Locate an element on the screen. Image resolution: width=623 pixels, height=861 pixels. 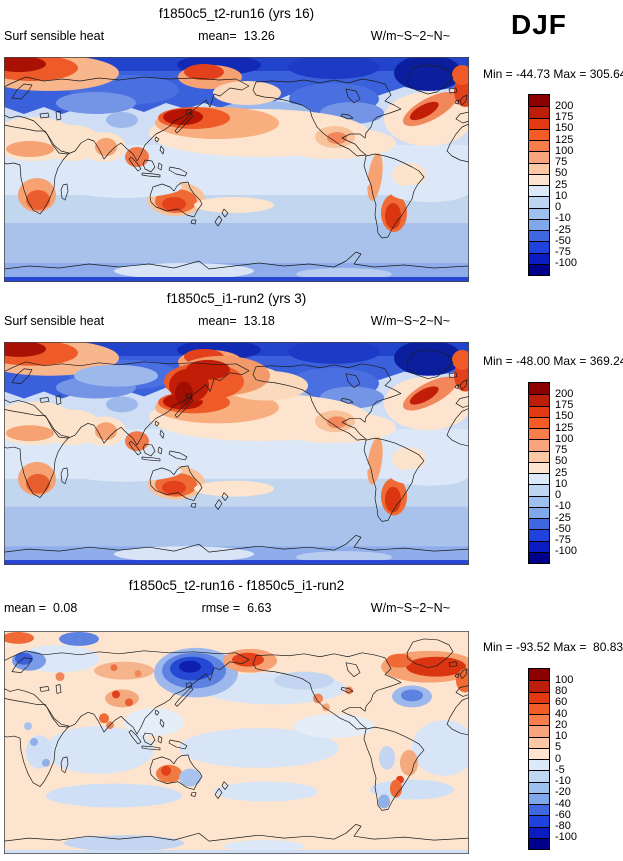
panel2-title: f1850c5_i1-run2 (yrs 3) is located at coordinates (236, 298).